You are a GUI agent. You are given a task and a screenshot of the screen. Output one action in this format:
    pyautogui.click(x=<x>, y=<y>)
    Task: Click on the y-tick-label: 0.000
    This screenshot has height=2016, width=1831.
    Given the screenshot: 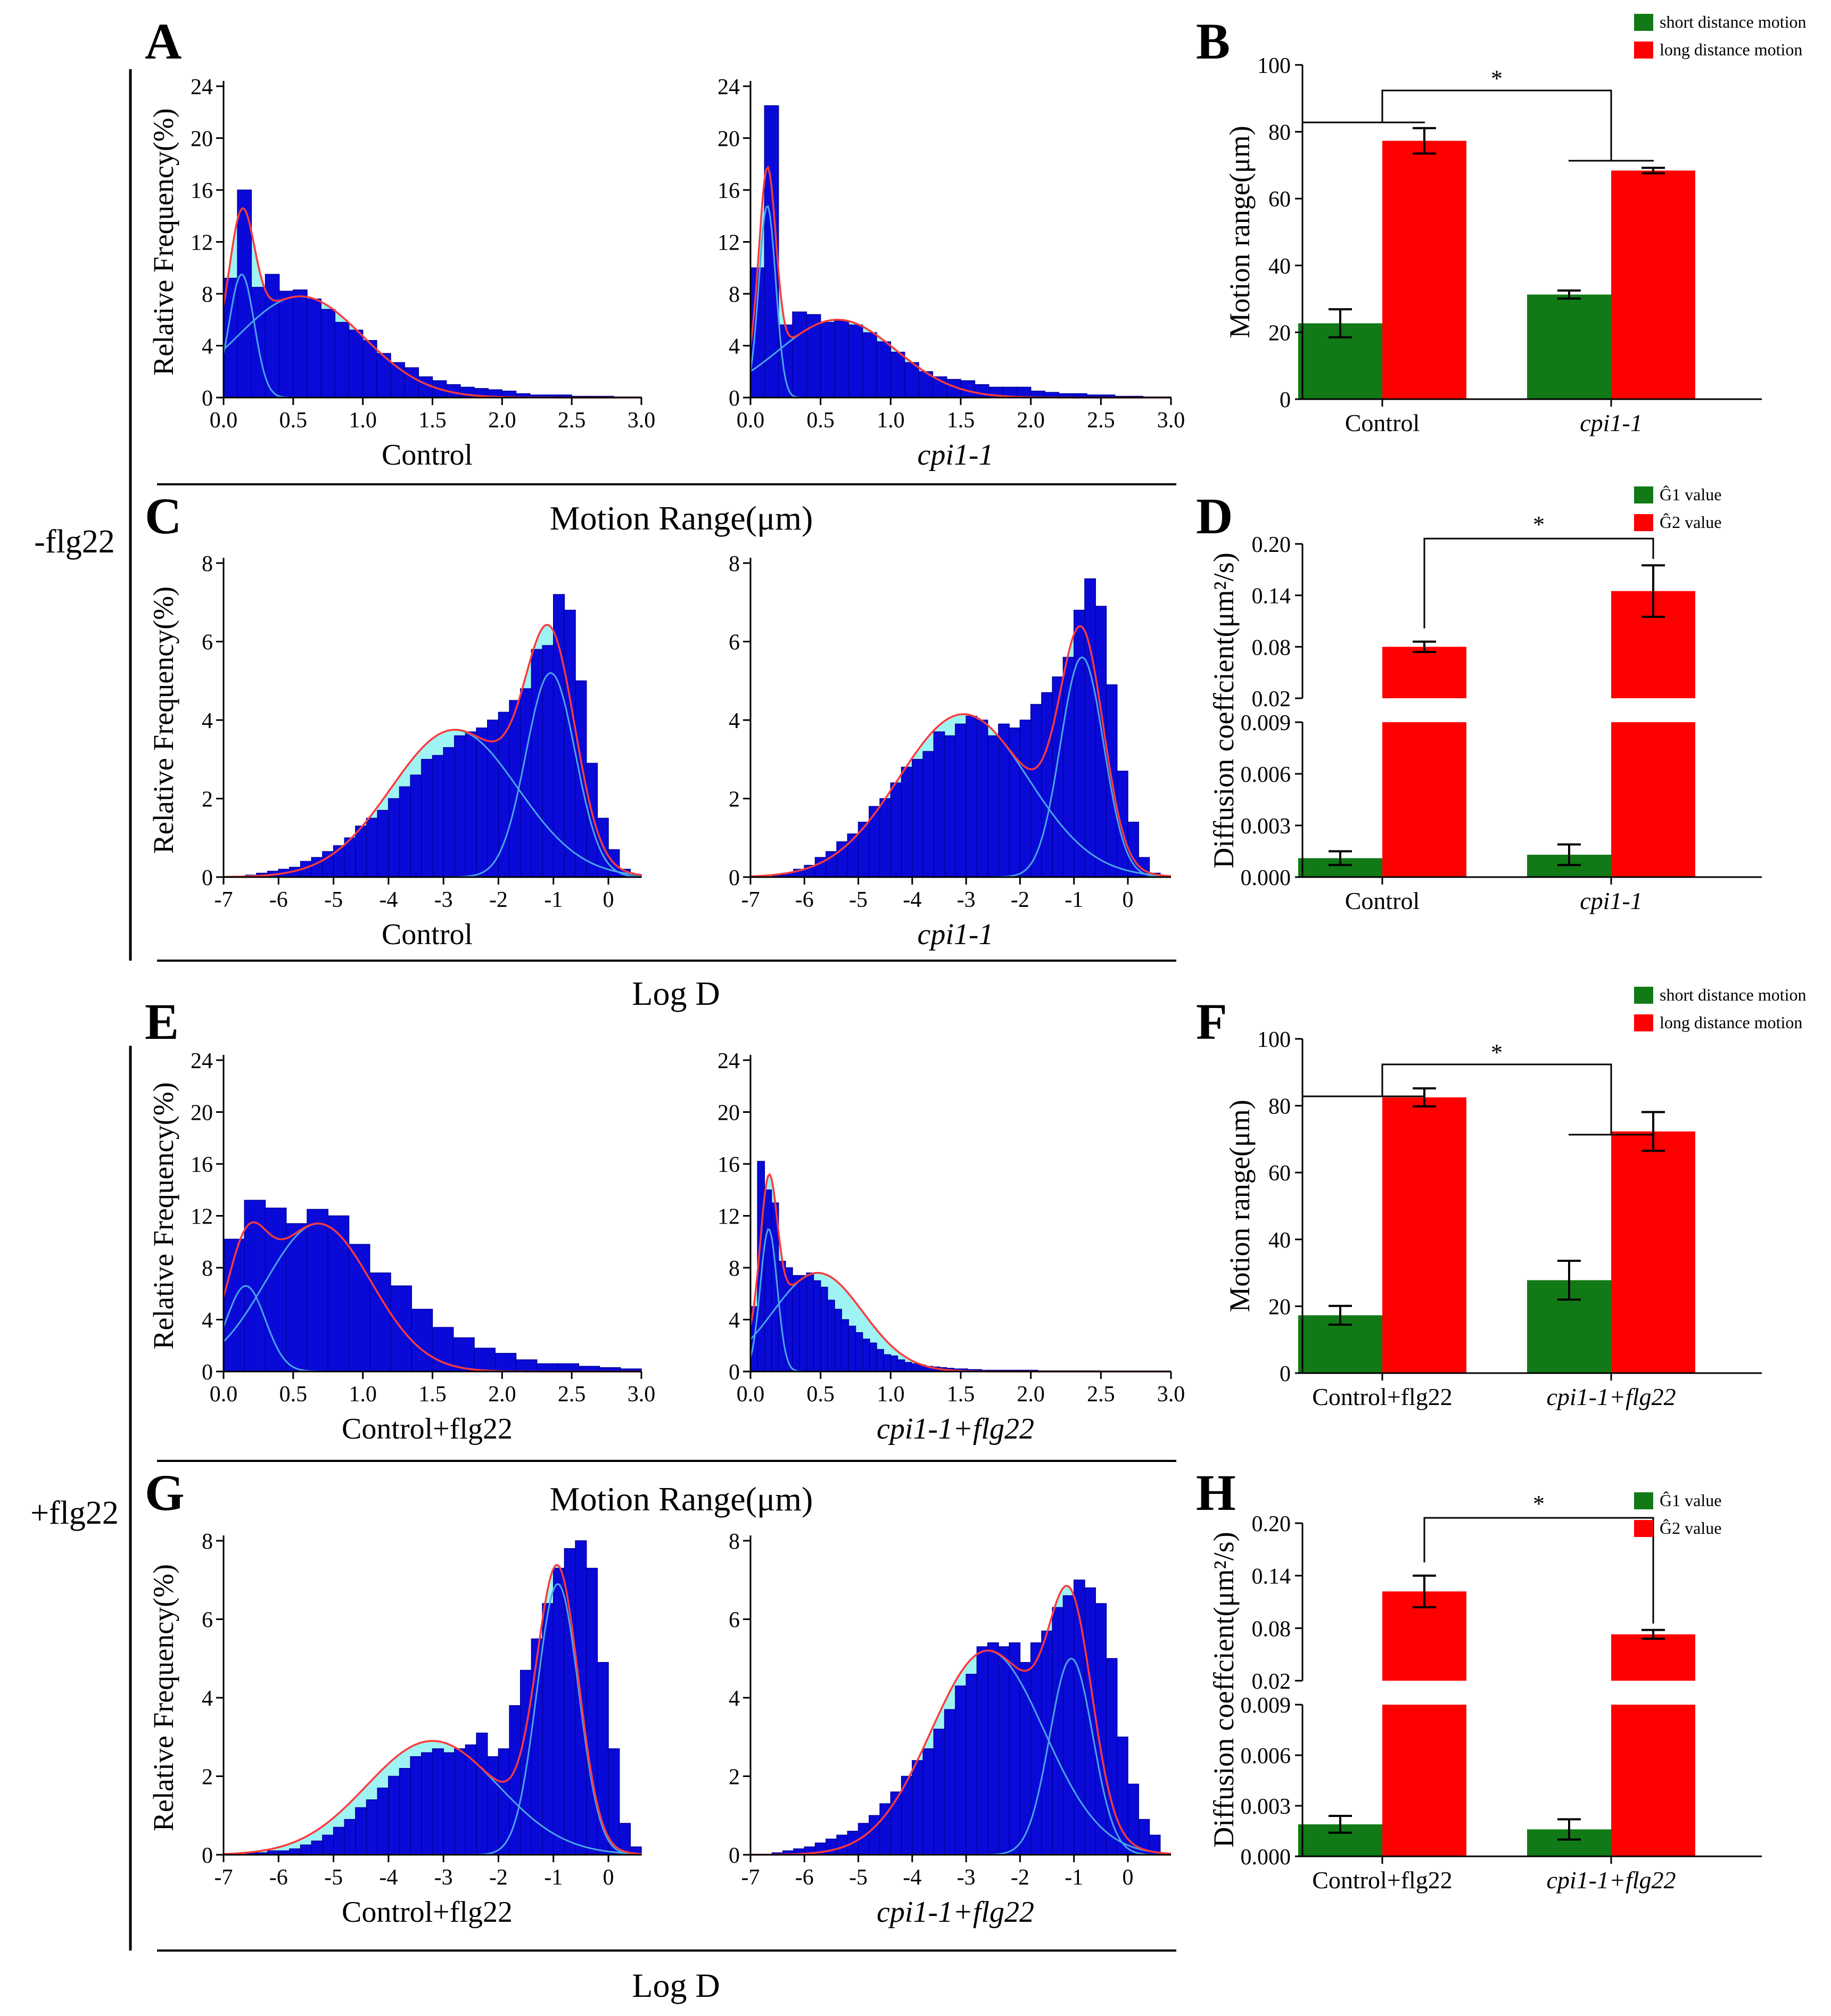 What is the action you would take?
    pyautogui.click(x=1266, y=1858)
    